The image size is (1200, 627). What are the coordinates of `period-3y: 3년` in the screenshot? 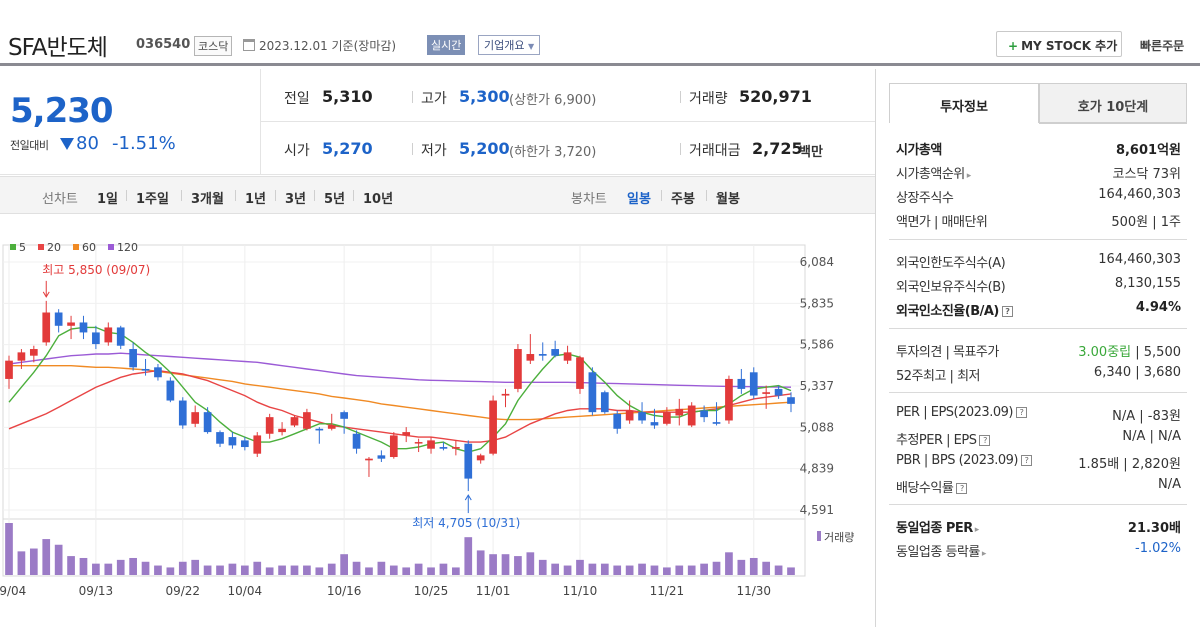 It's located at (296, 199).